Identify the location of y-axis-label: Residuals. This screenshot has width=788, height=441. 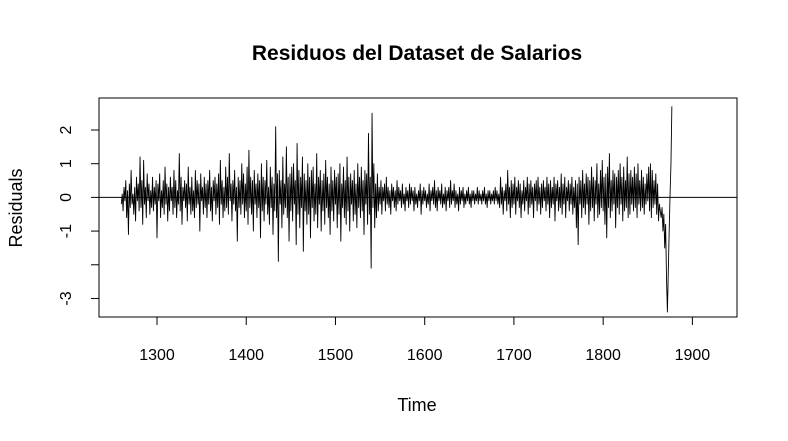
(16, 207).